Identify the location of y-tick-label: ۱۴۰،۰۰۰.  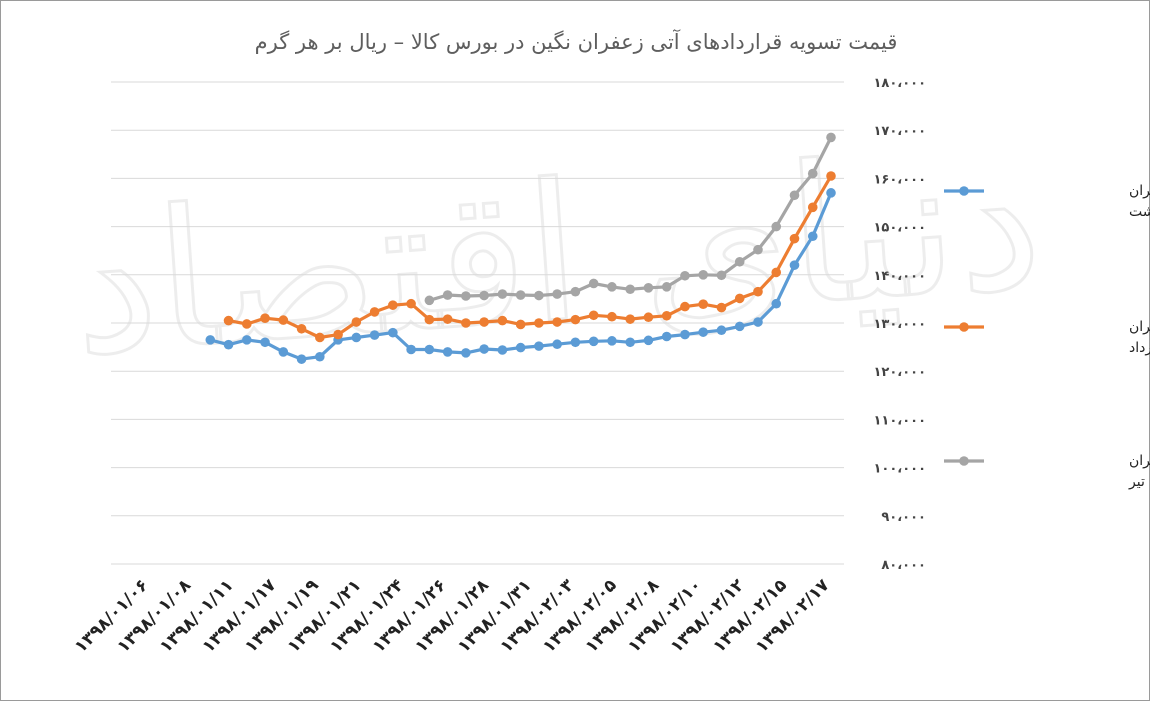
(899, 276).